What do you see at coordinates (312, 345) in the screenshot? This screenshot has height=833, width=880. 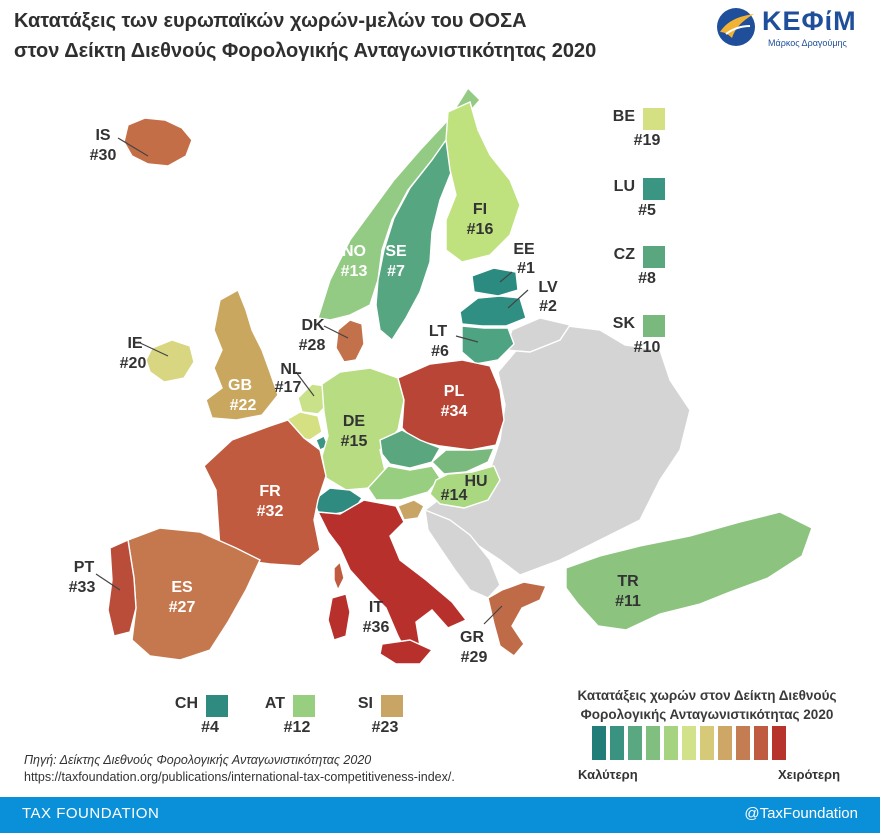 I see `label-DK-rank: #28` at bounding box center [312, 345].